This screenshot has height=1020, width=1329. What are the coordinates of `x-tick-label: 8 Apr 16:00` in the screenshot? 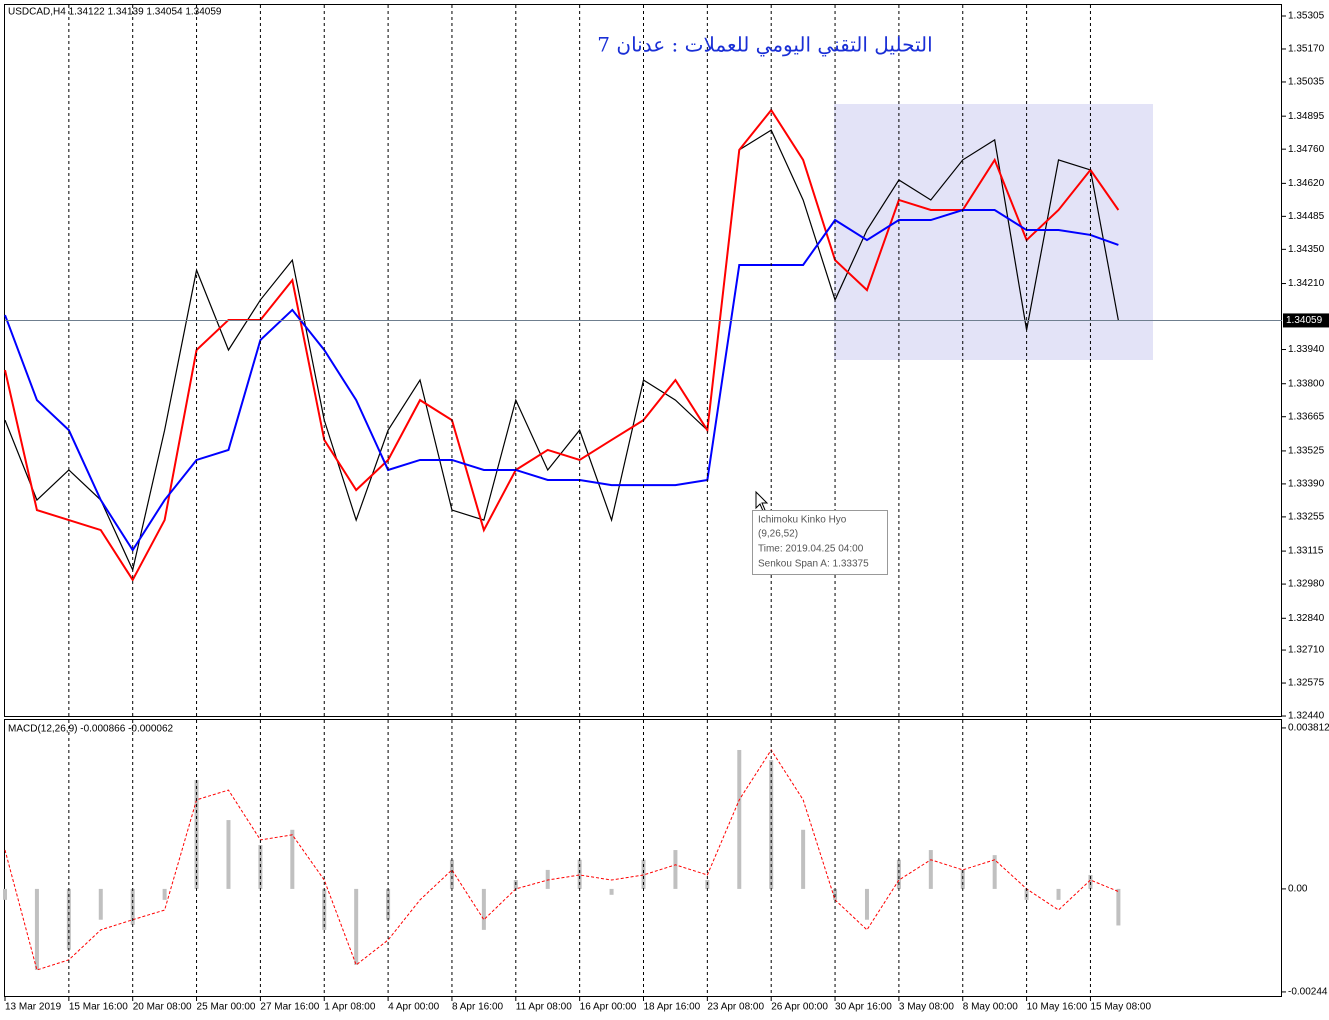 It's located at (478, 1007).